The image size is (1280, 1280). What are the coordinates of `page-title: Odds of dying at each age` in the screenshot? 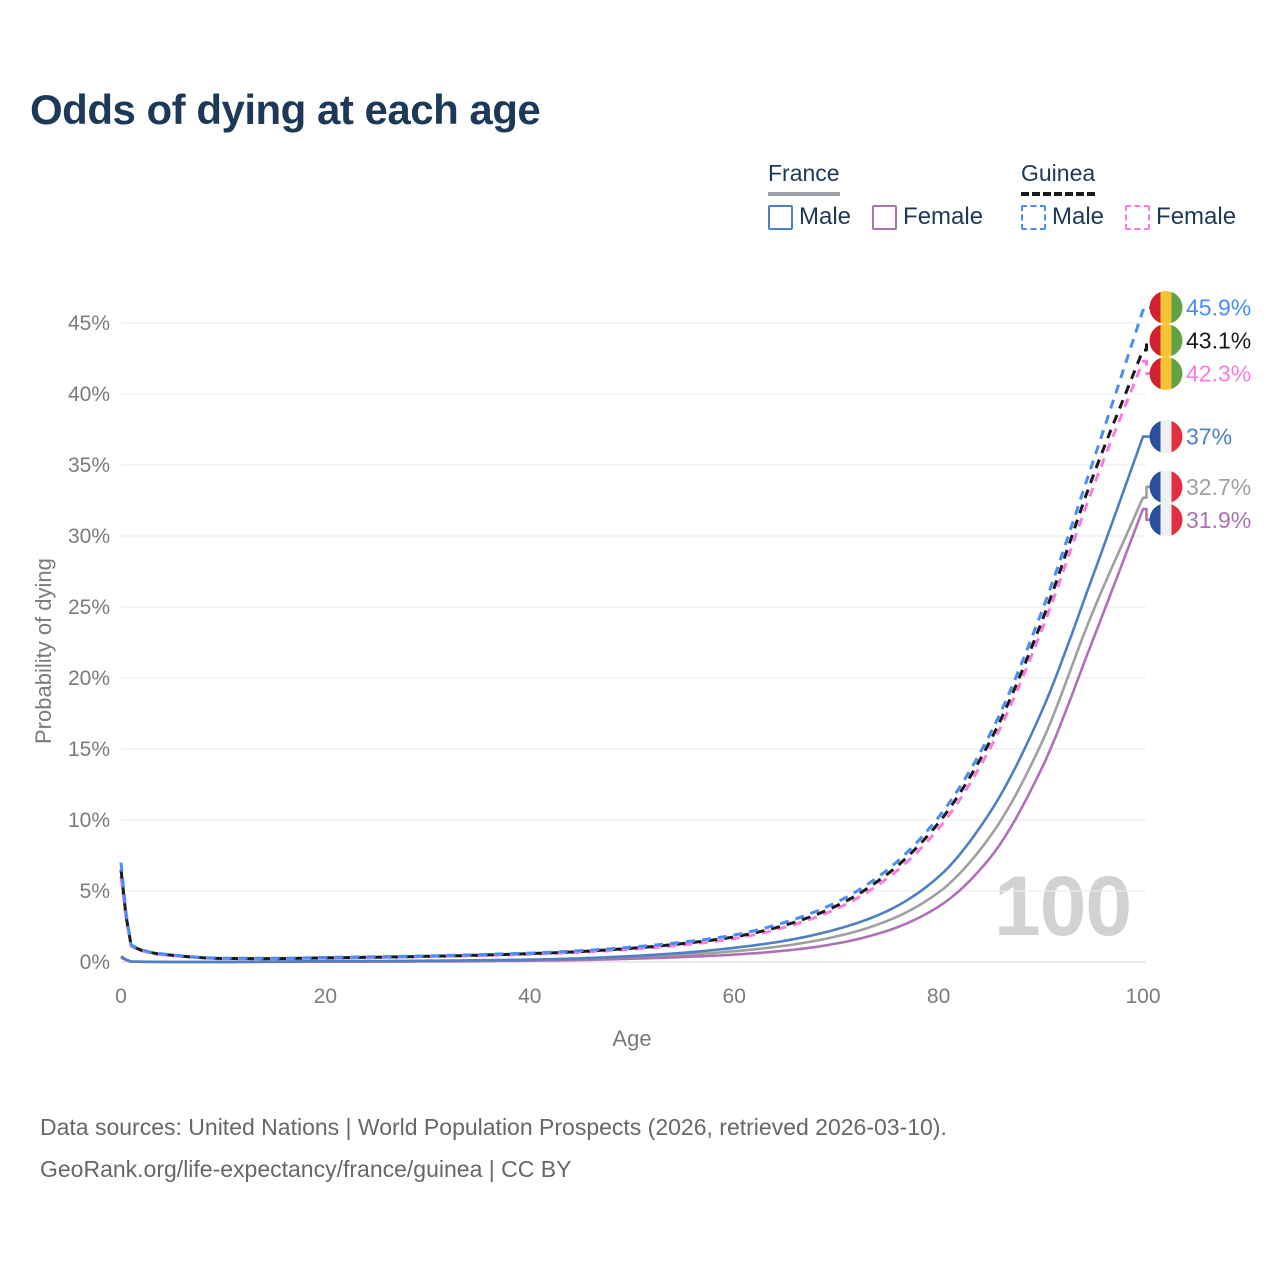 It's located at (285, 109).